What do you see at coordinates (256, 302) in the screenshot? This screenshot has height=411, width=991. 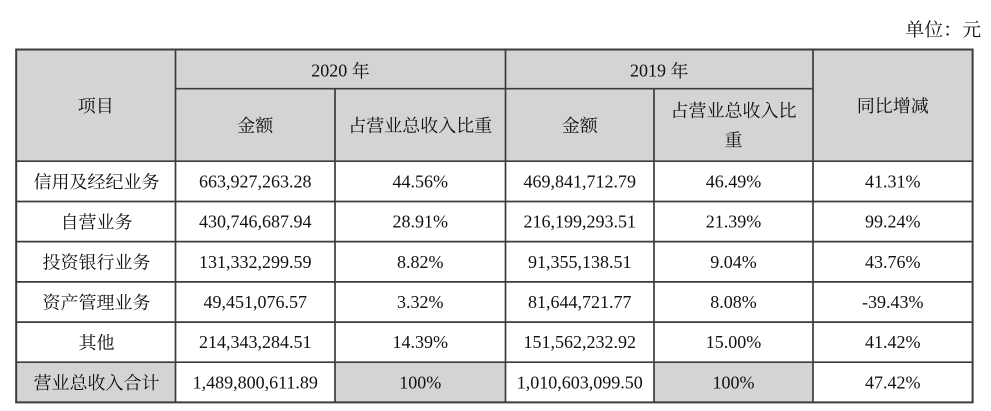 I see `svg-text: 49,451,076.57` at bounding box center [256, 302].